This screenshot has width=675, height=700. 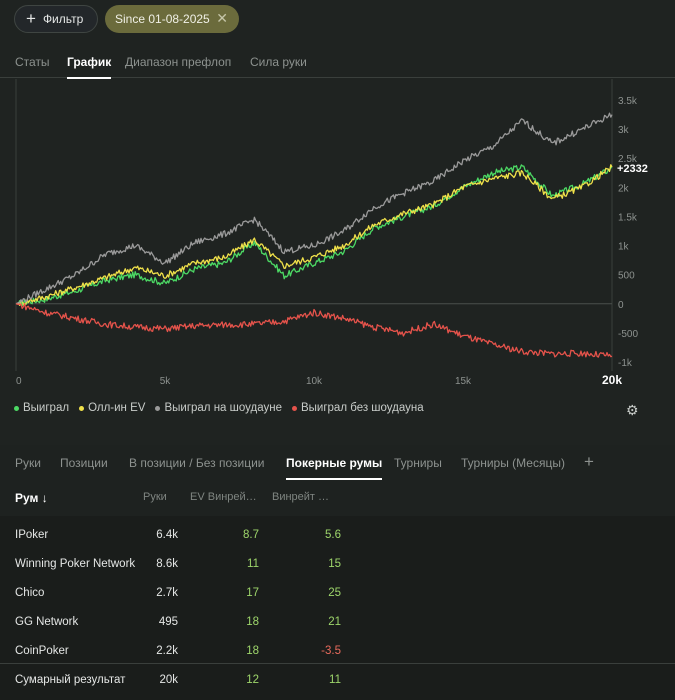 What do you see at coordinates (278, 62) in the screenshot?
I see `tab-hand-strength: Сила руки` at bounding box center [278, 62].